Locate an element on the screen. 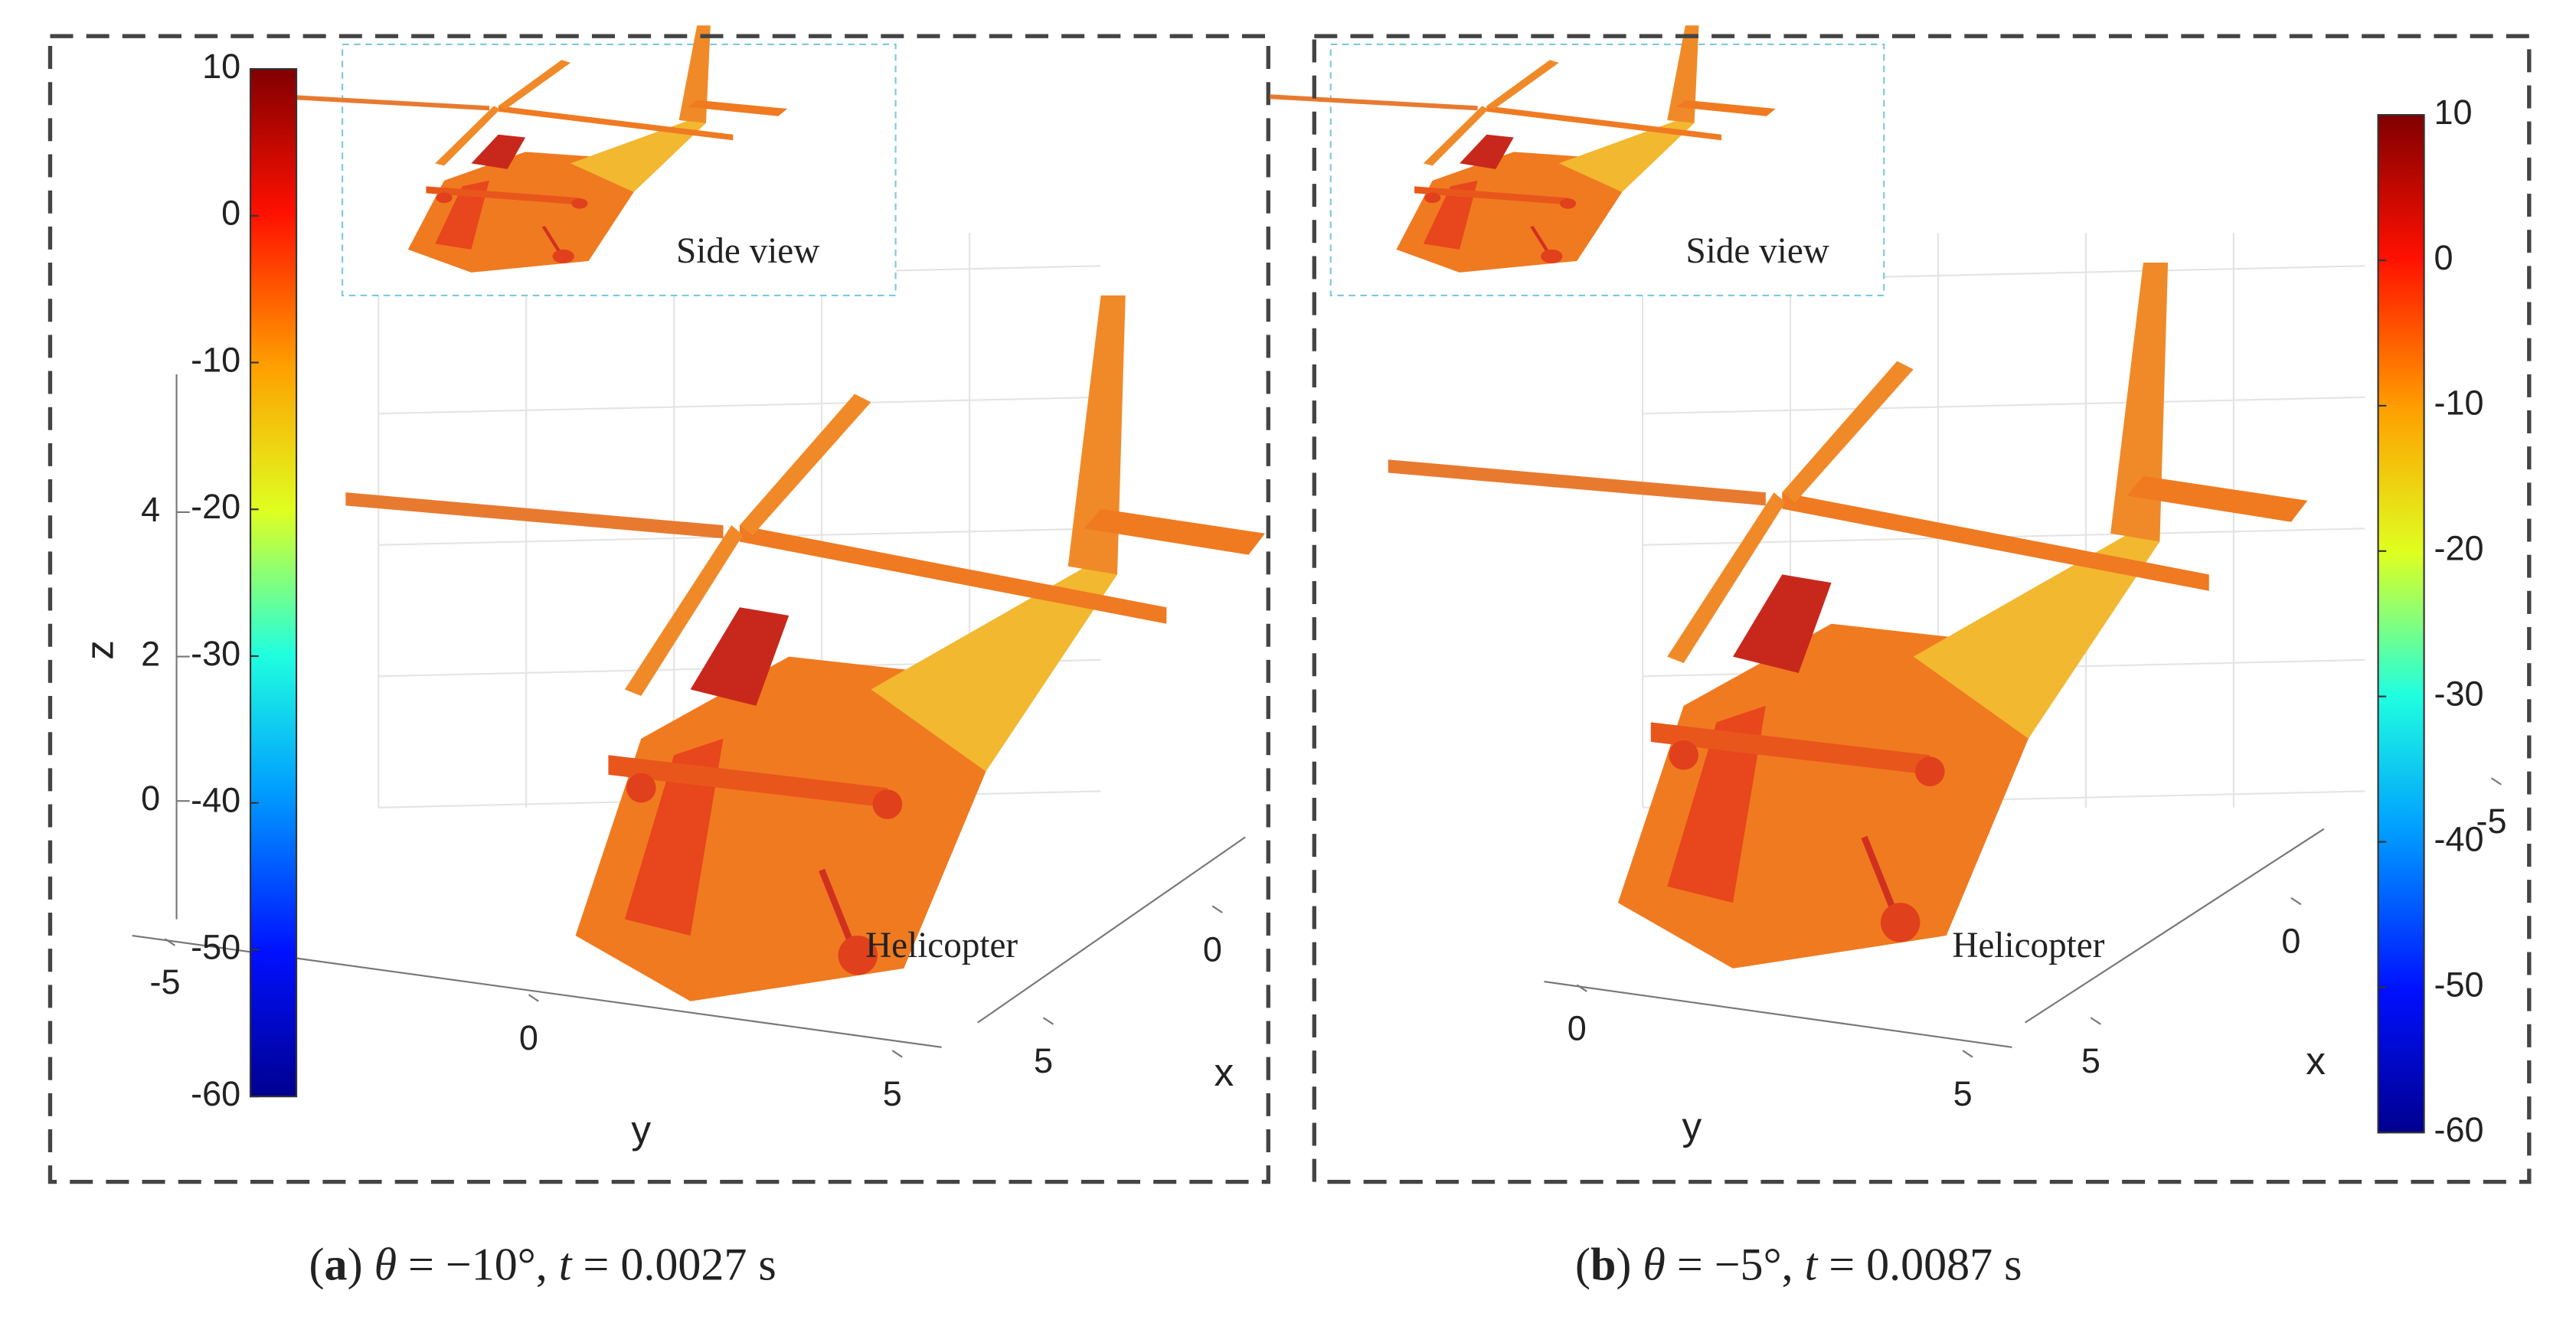  caption: (a) θ = −10°, t = 0.0027 s is located at coordinates (542, 1264).